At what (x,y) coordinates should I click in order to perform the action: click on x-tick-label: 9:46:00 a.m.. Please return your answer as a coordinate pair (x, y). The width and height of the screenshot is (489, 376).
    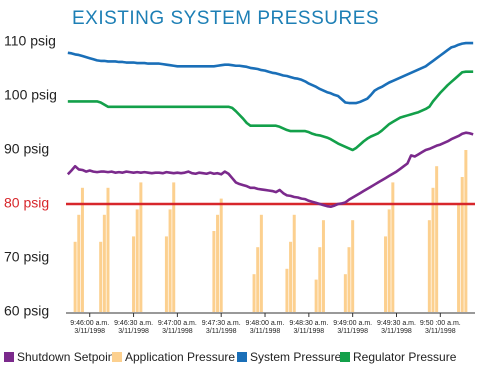
    Looking at the image, I should click on (89, 323).